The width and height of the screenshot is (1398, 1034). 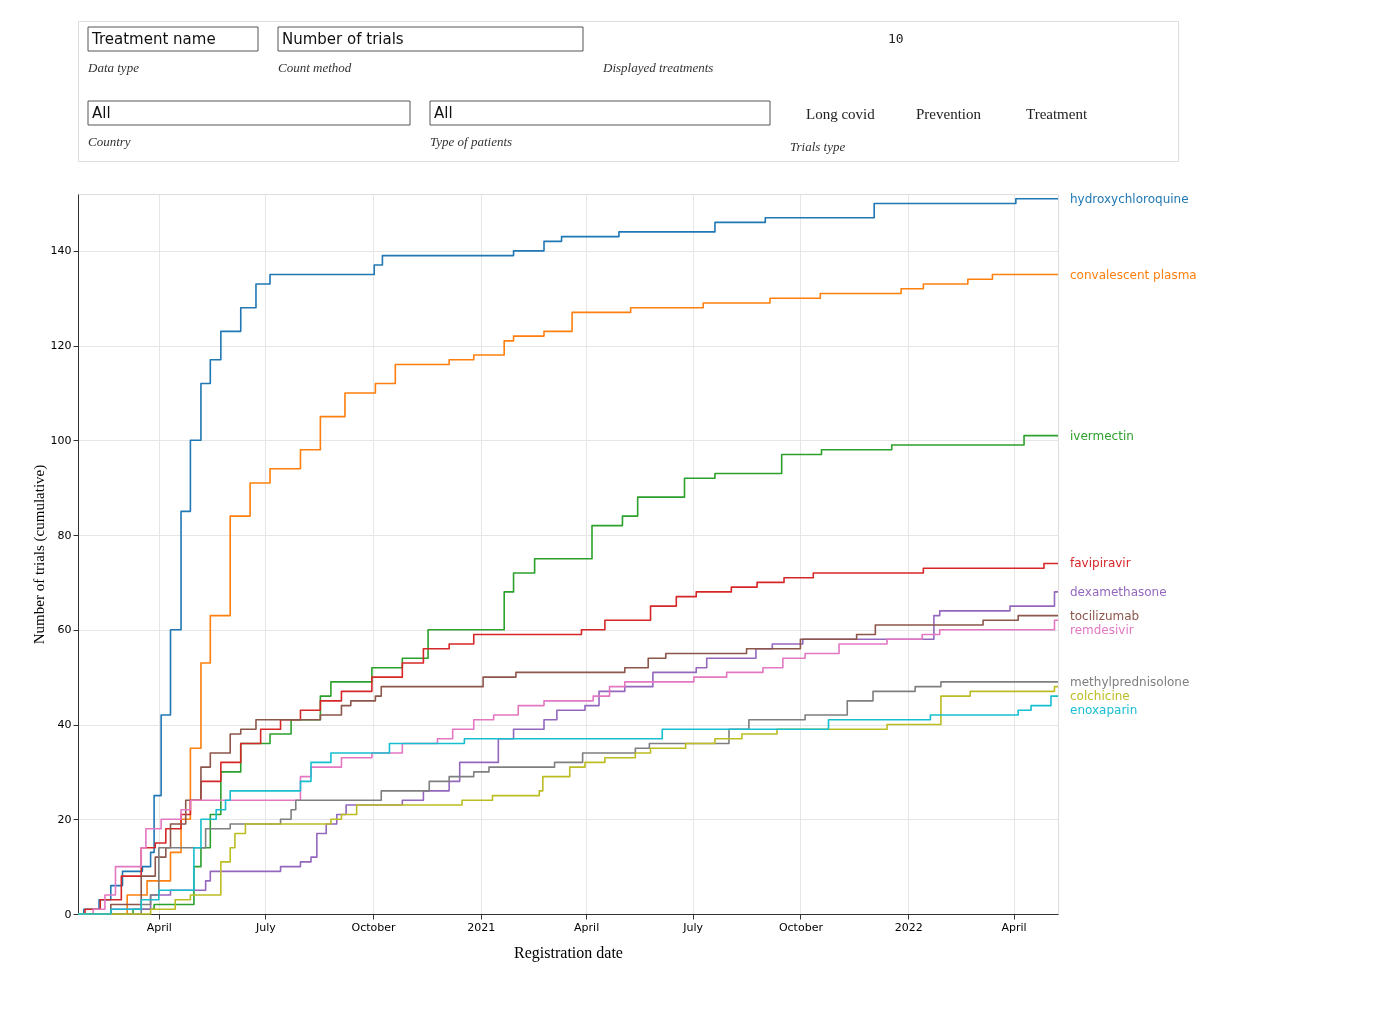 What do you see at coordinates (1104, 709) in the screenshot?
I see `series-label: enoxaparin` at bounding box center [1104, 709].